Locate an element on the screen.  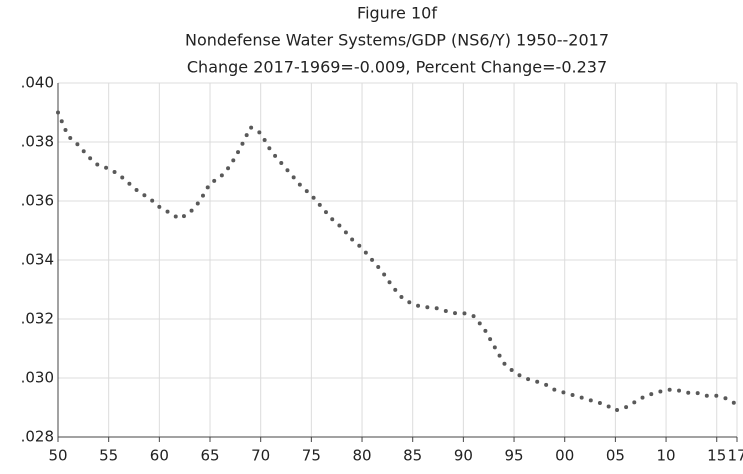
x-tick-label: 95 is located at coordinates (513, 456).